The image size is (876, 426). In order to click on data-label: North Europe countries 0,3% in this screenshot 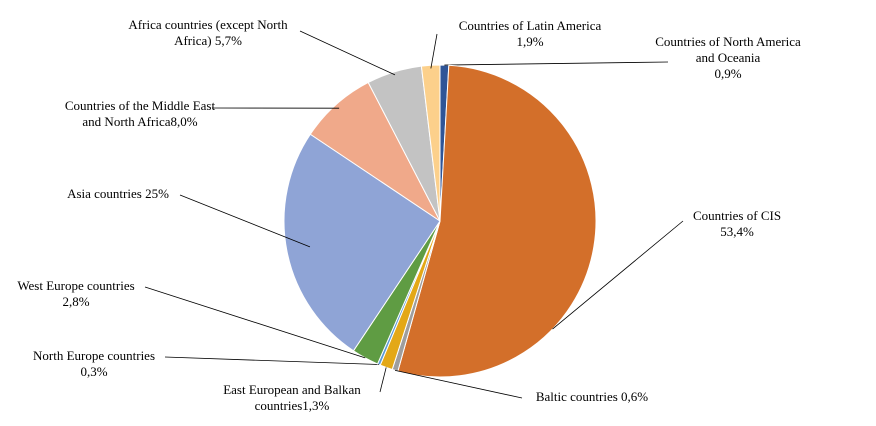, I will do `click(94, 364)`.